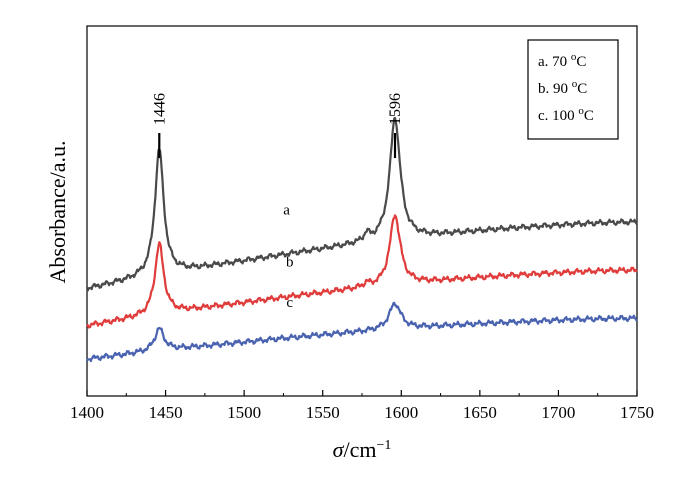 The height and width of the screenshot is (480, 700). Describe the element at coordinates (159, 109) in the screenshot. I see `peak-label-1446: 1446` at that location.